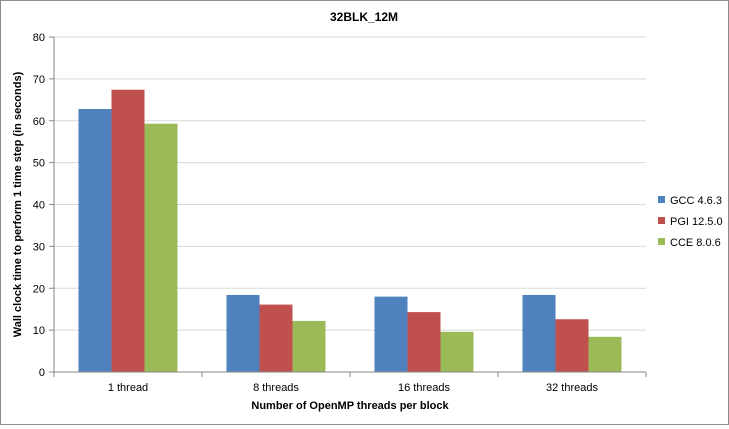 The height and width of the screenshot is (429, 729). Describe the element at coordinates (350, 406) in the screenshot. I see `x-axis-title: Number of OpenMP threads per block` at that location.